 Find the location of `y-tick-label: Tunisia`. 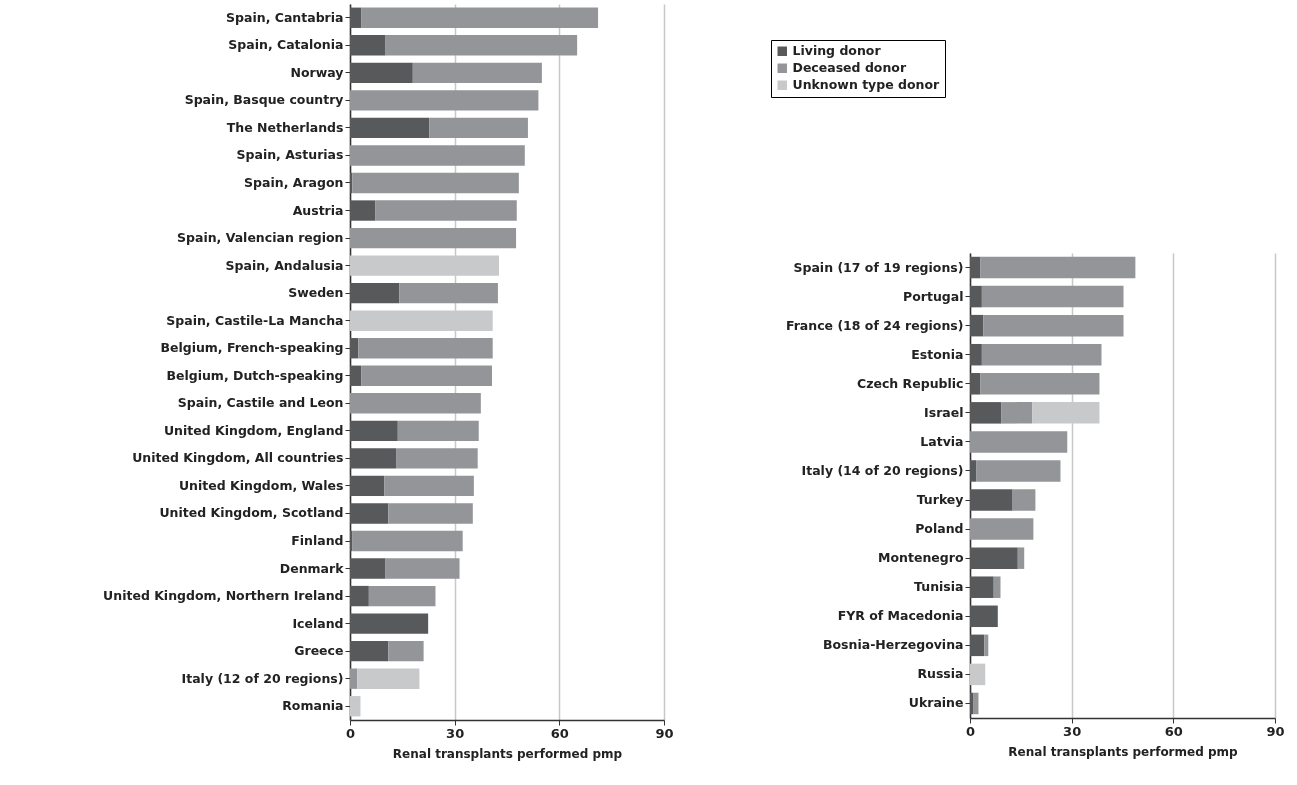

y-tick-label: Tunisia is located at coordinates (939, 587).